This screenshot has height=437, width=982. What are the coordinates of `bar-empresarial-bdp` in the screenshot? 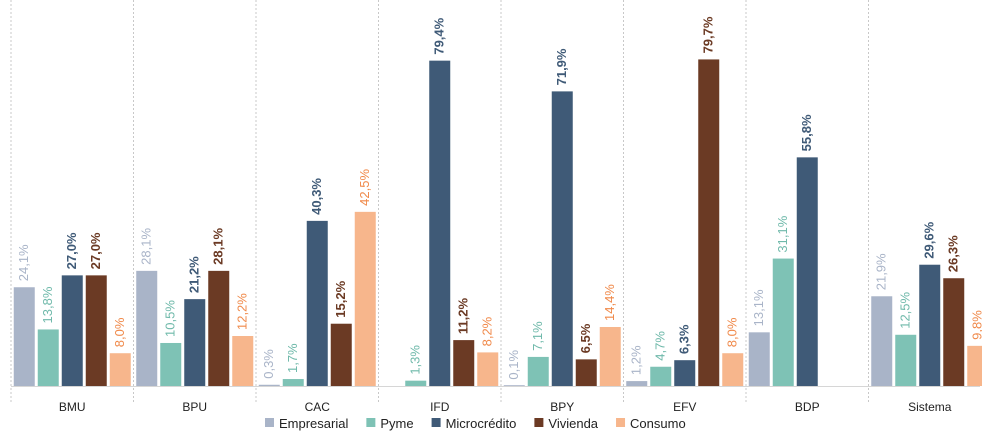 It's located at (759, 359).